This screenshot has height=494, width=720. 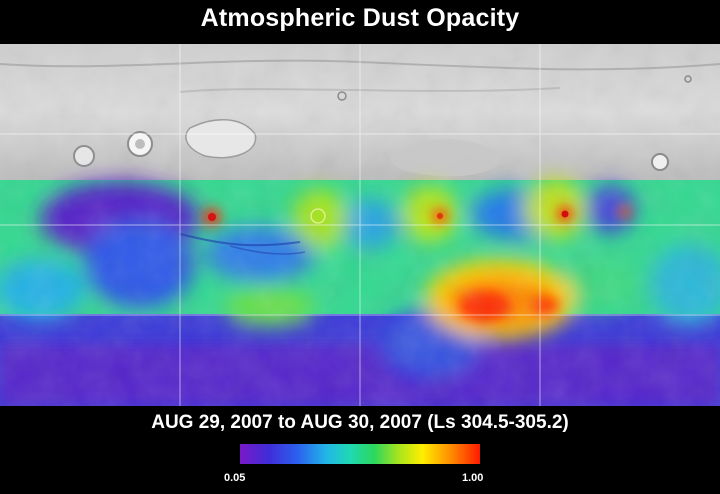 I want to click on map-title: Atmospheric Dust Opacity, so click(x=360, y=18).